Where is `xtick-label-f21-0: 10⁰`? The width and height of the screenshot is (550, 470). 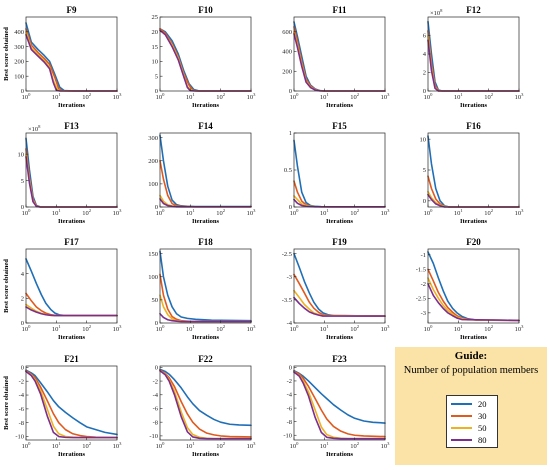 xtick-label-f21-0: 10⁰ is located at coordinates (27, 445).